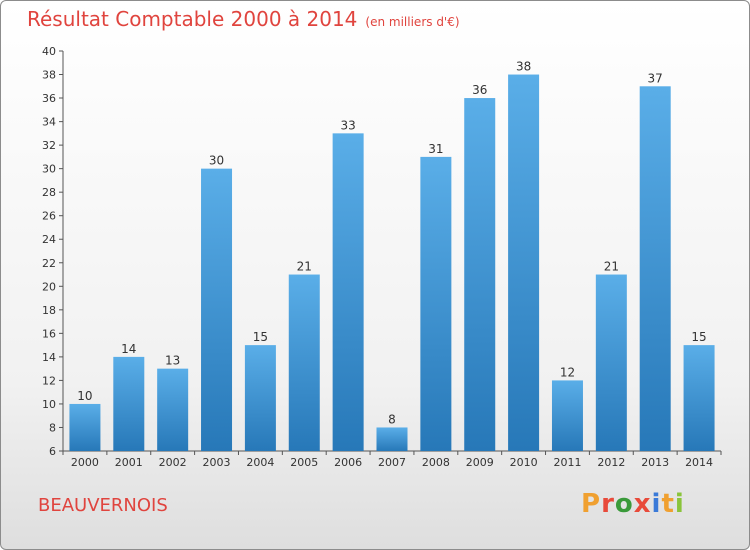 The image size is (750, 550). I want to click on bar-2005, so click(304, 362).